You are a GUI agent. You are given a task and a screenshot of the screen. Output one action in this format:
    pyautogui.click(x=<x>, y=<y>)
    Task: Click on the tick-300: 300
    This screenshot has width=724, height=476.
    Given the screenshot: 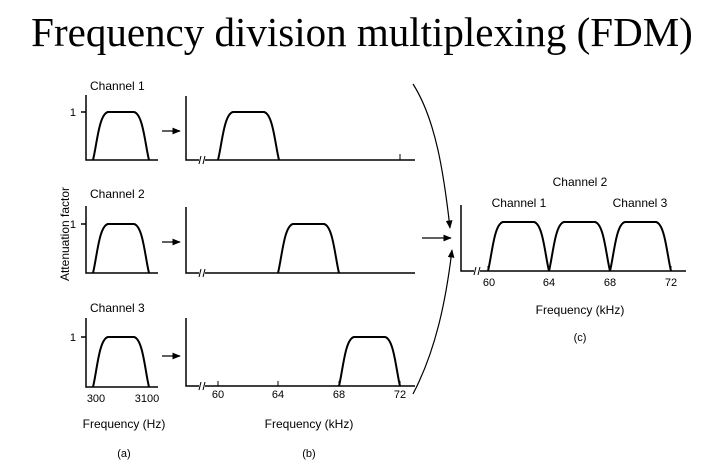 What is the action you would take?
    pyautogui.click(x=96, y=399)
    